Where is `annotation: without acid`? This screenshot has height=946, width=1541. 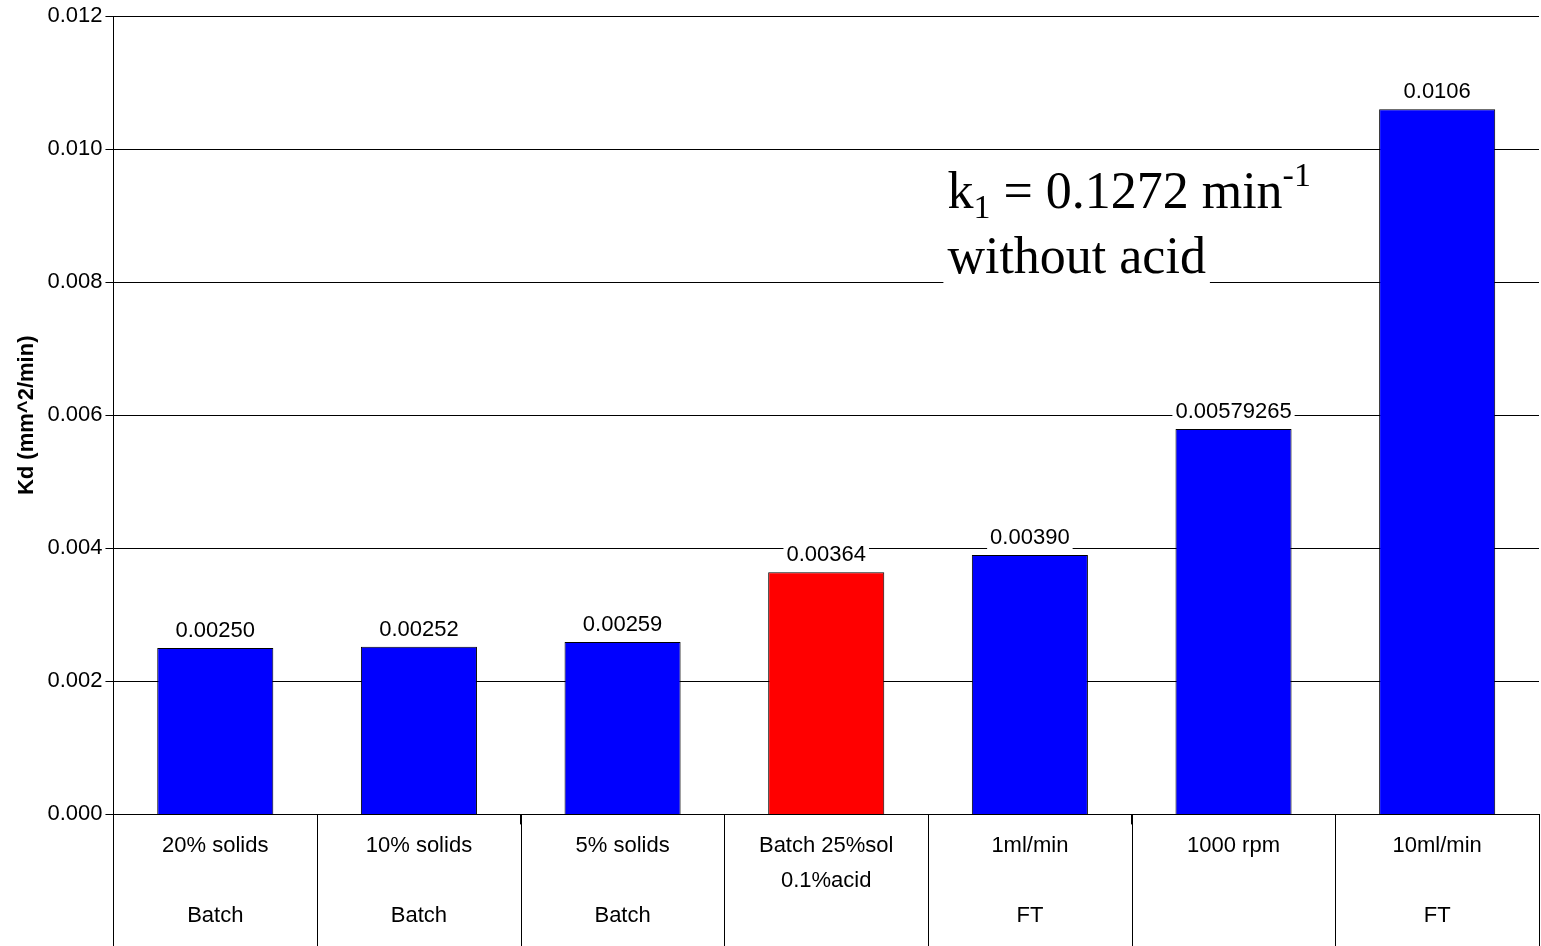
annotation: without acid is located at coordinates (1076, 256).